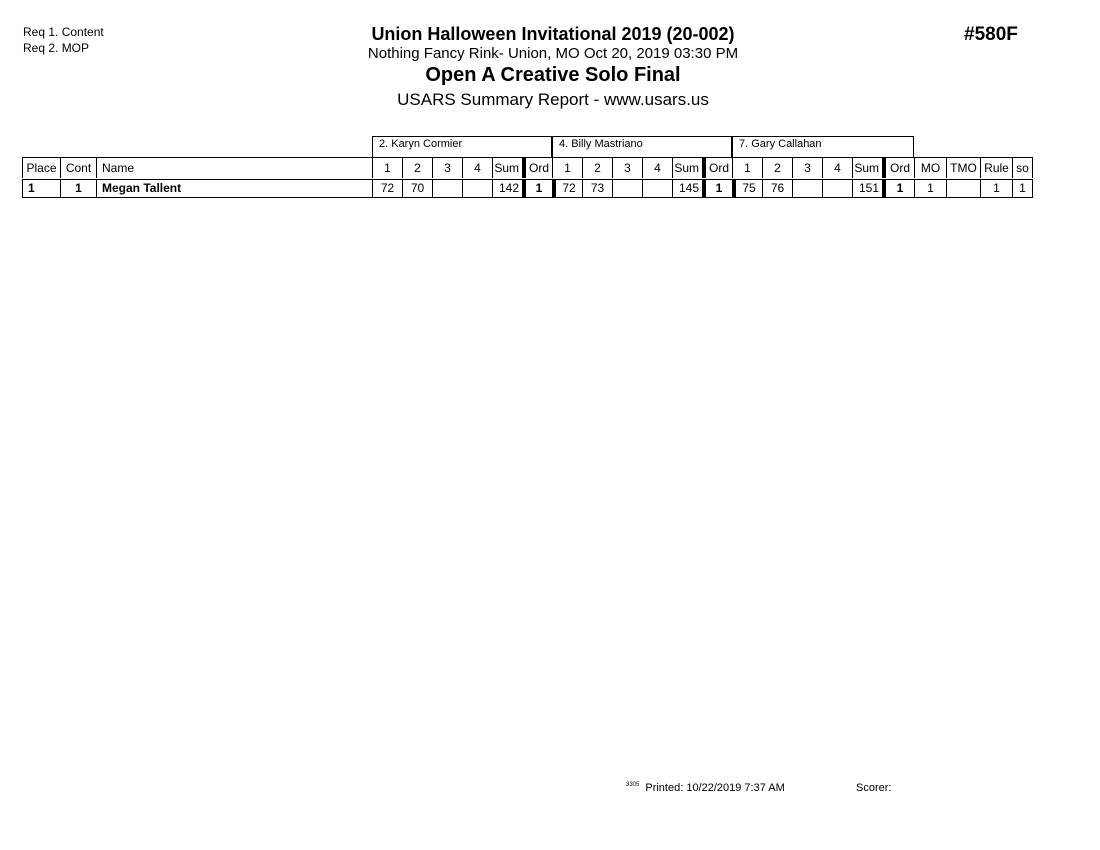 The image size is (1100, 850). What do you see at coordinates (991, 34) in the screenshot?
I see `event-code: #580F` at bounding box center [991, 34].